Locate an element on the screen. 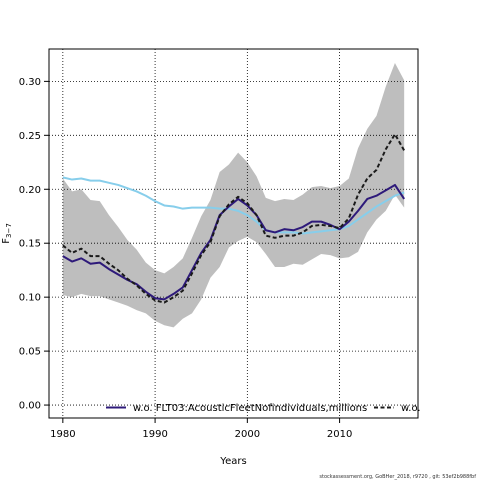 The width and height of the screenshot is (480, 480). y-tick-label: 0.20 is located at coordinates (30, 190).